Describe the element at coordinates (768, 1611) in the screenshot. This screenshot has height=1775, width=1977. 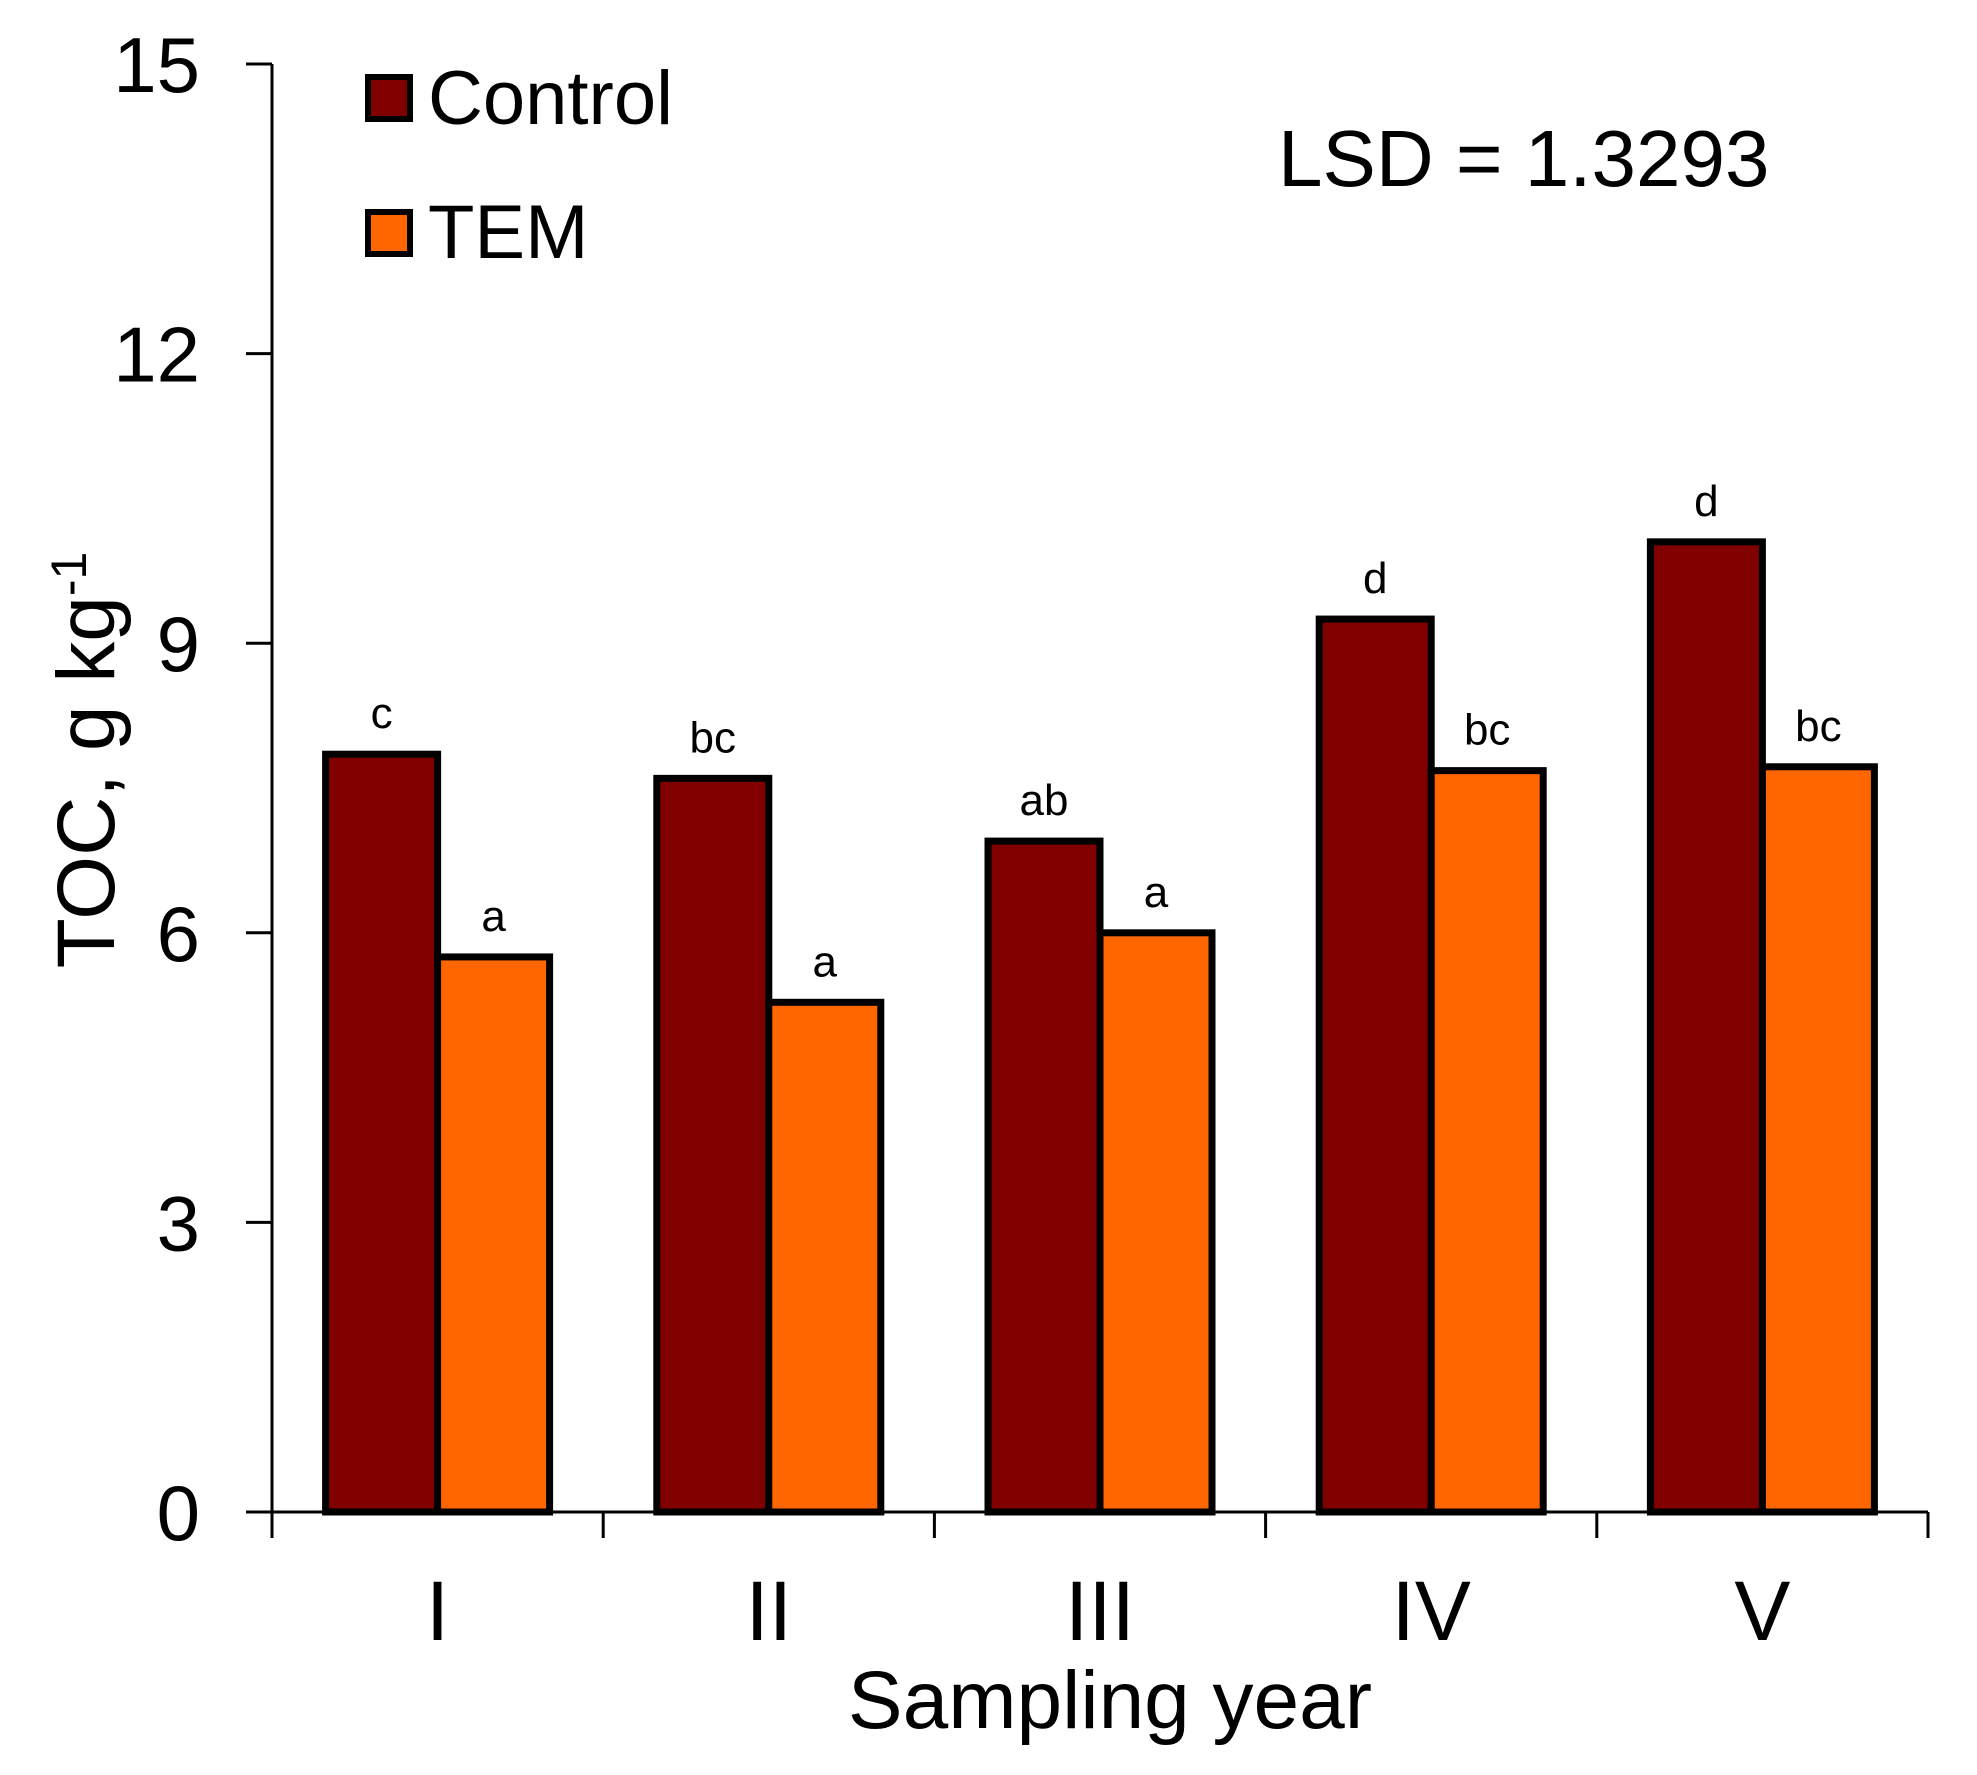
I see `x-tick-label: II` at that location.